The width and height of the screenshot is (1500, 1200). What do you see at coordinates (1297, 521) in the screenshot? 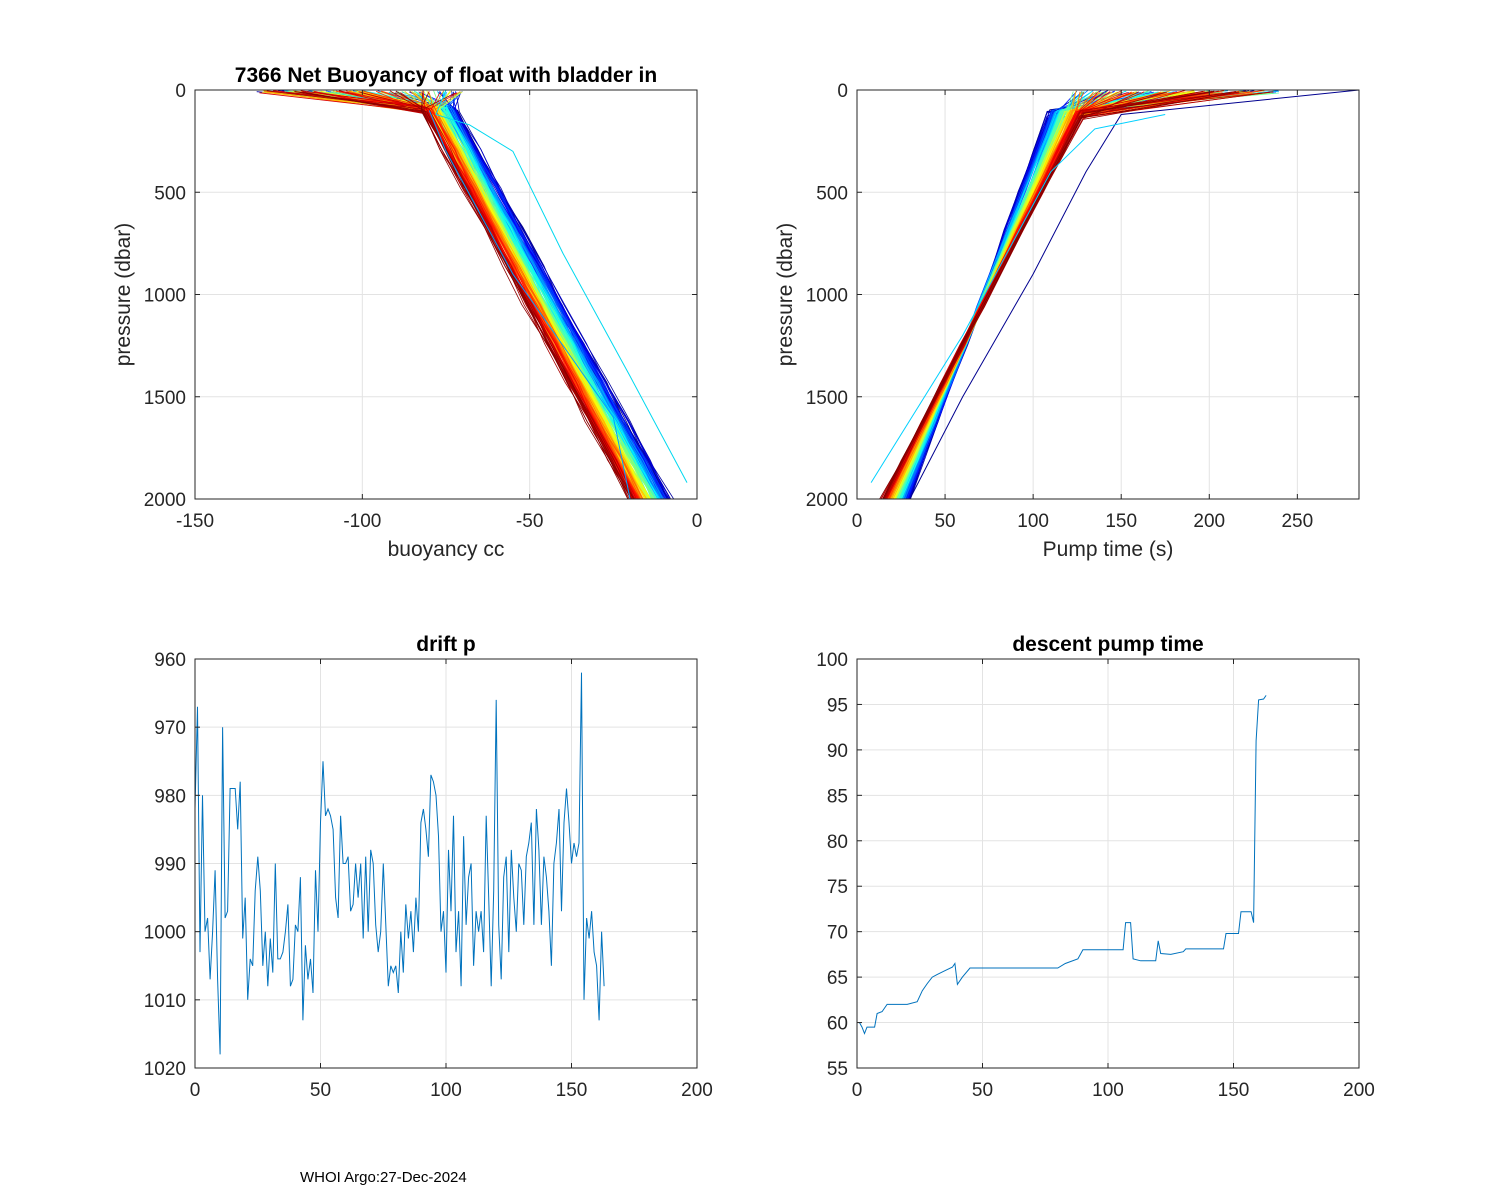
I see `x-tick-label: 250` at bounding box center [1297, 521].